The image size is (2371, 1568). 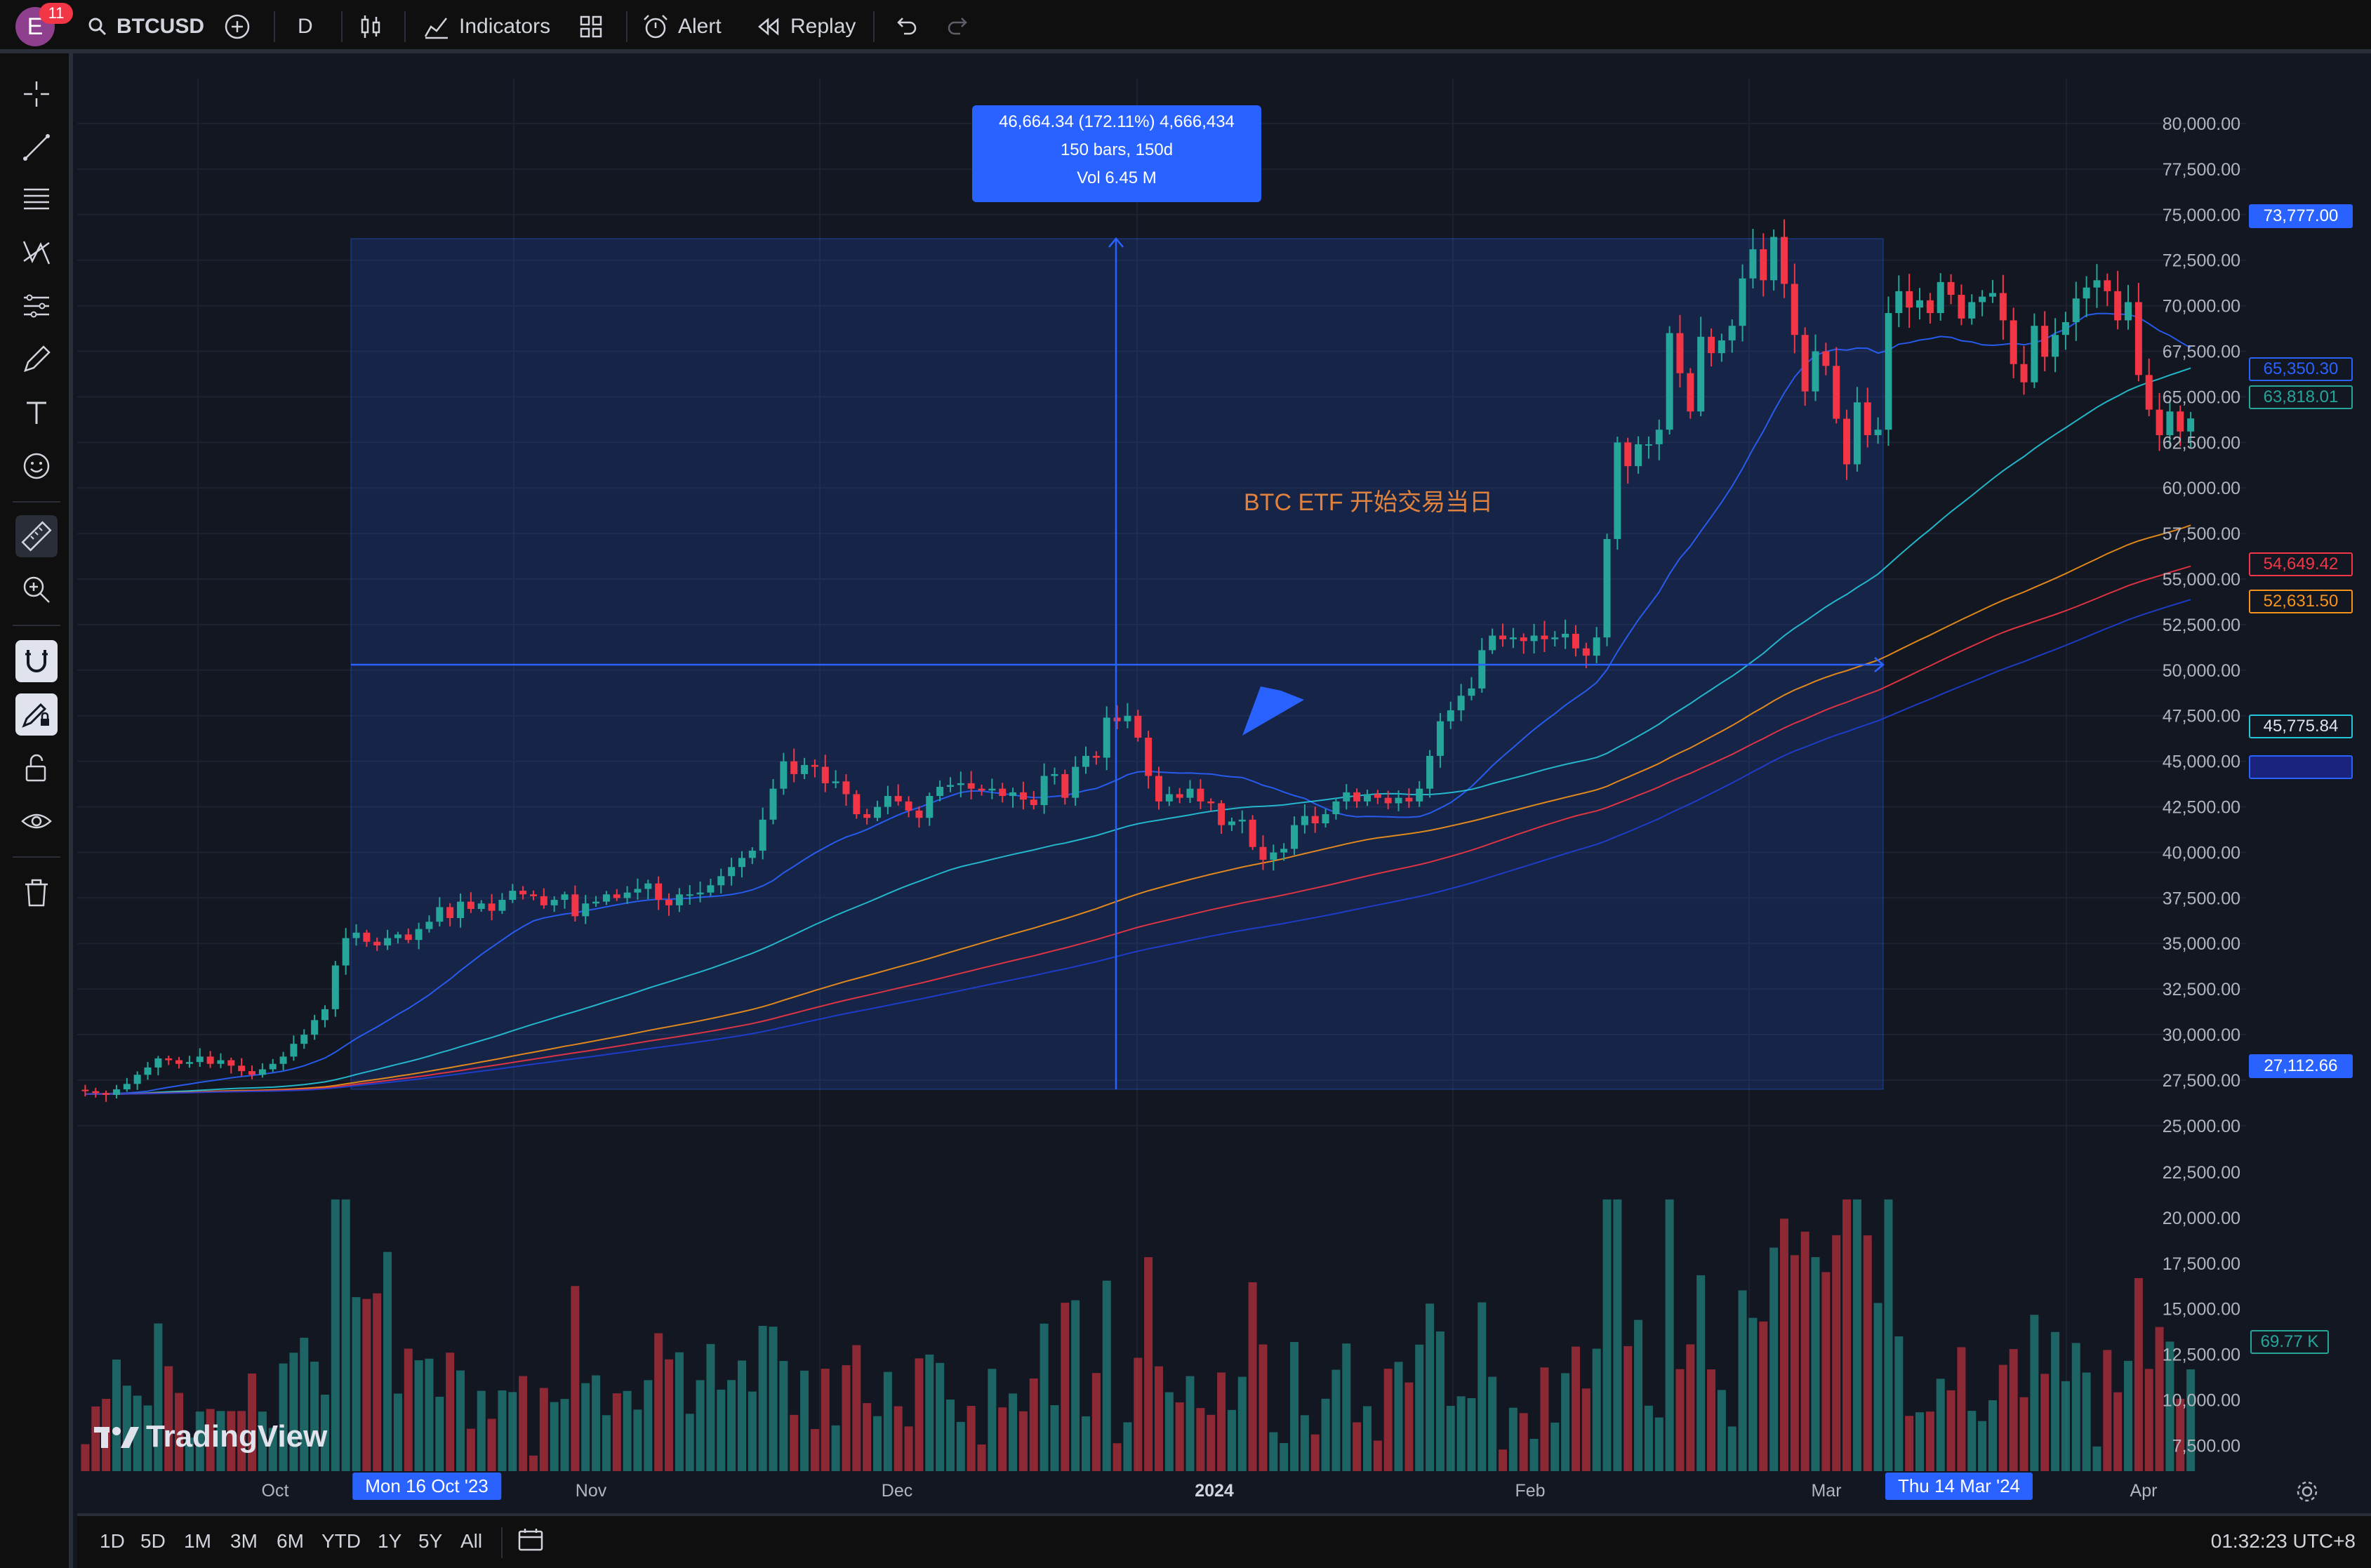 I want to click on price-axis-label: 62,500.00, so click(x=2201, y=443).